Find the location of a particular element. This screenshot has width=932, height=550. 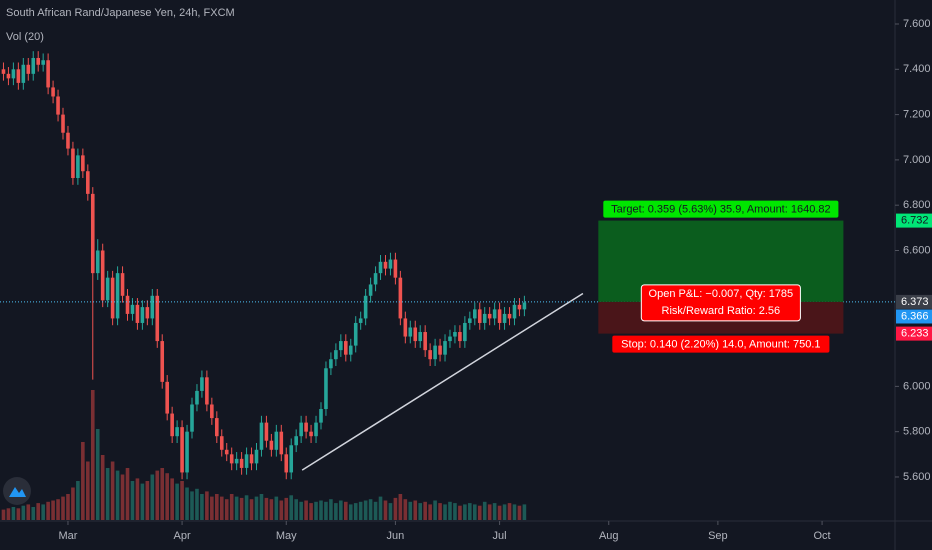

y-tick-label: 7.400 is located at coordinates (917, 69).